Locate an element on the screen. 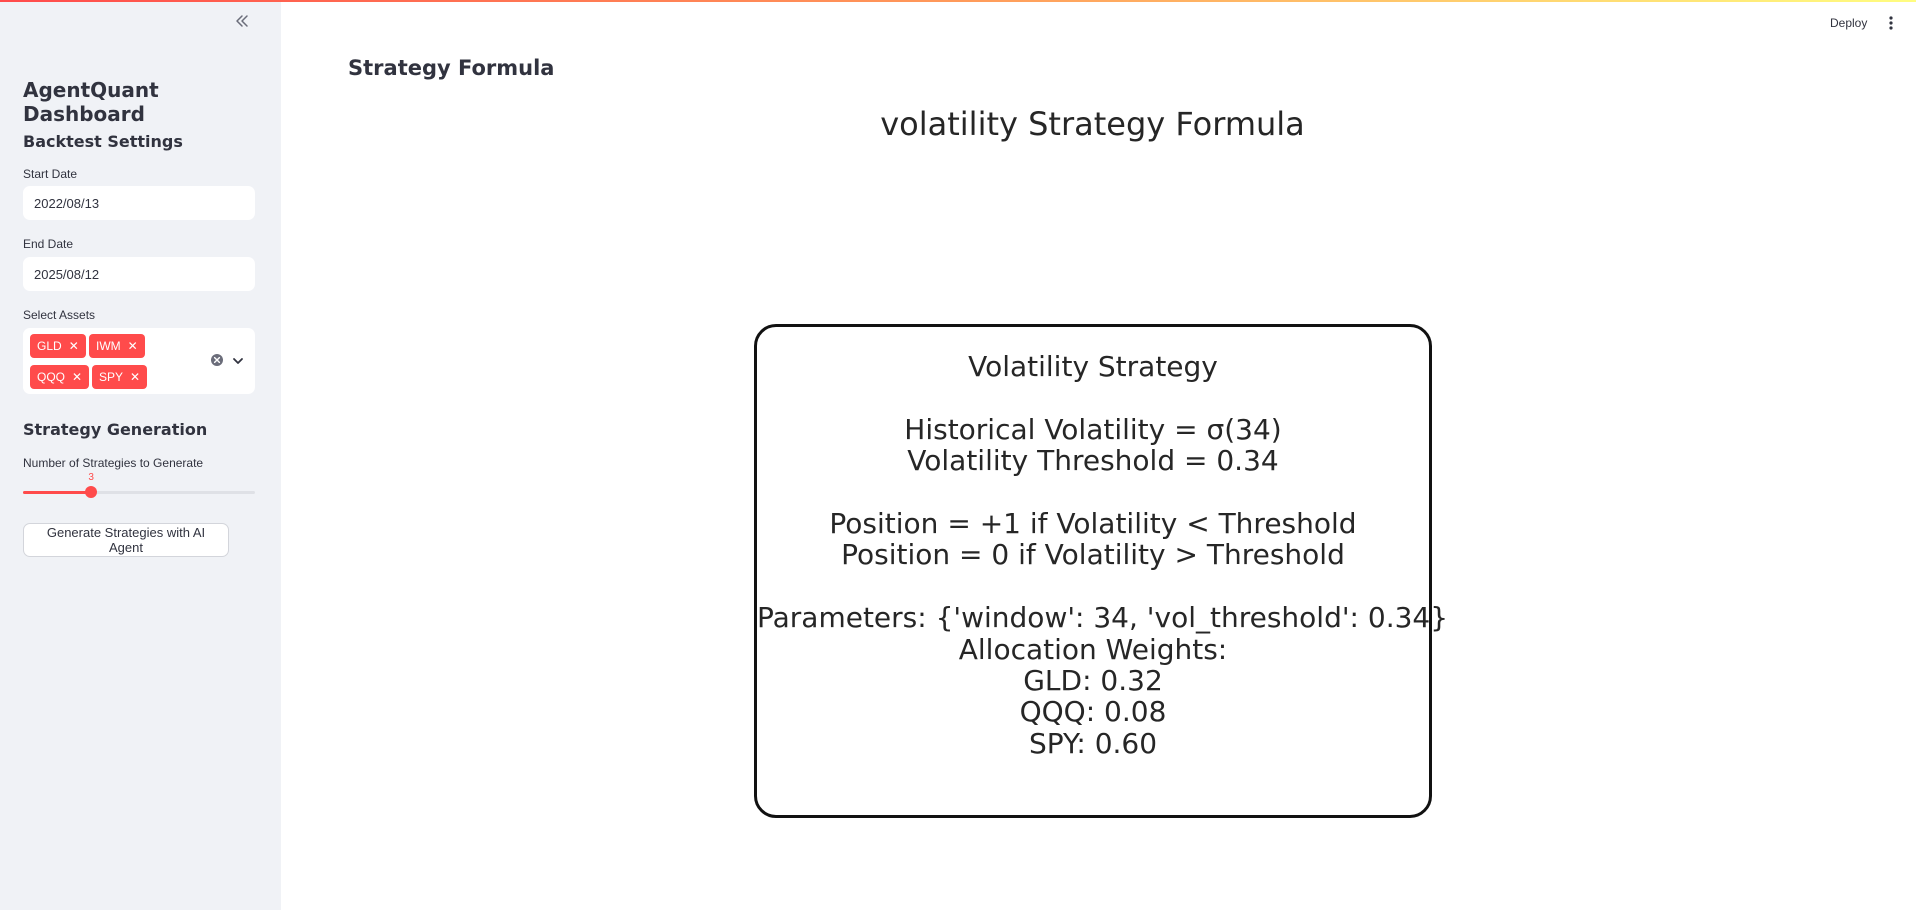  formula-line: Allocation Weights: is located at coordinates (1093, 649).